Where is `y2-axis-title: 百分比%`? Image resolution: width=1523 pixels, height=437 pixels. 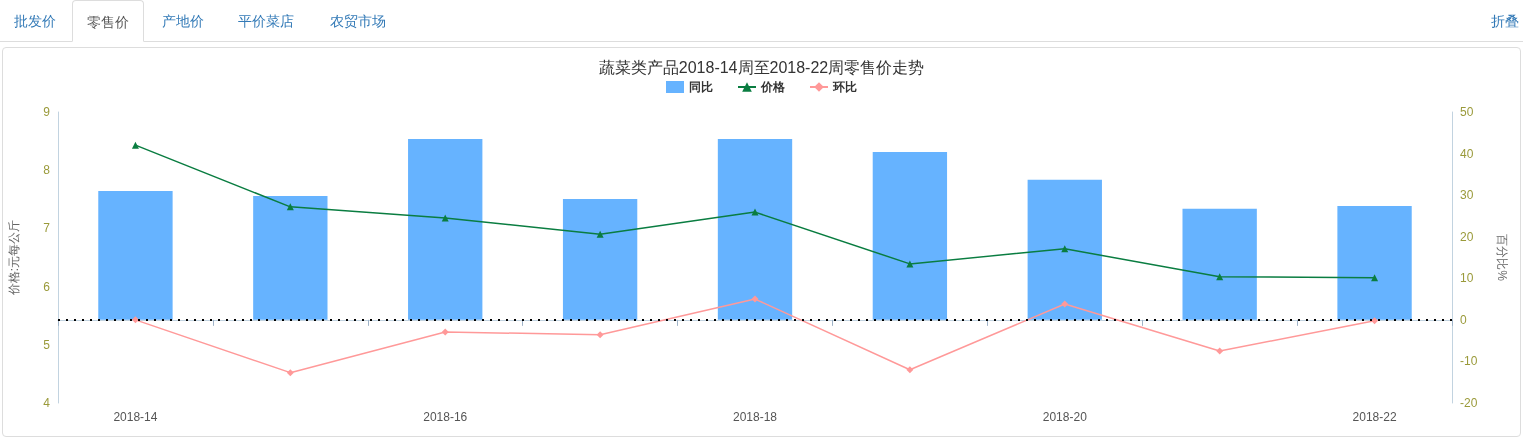
y2-axis-title: 百分比% is located at coordinates (1502, 258).